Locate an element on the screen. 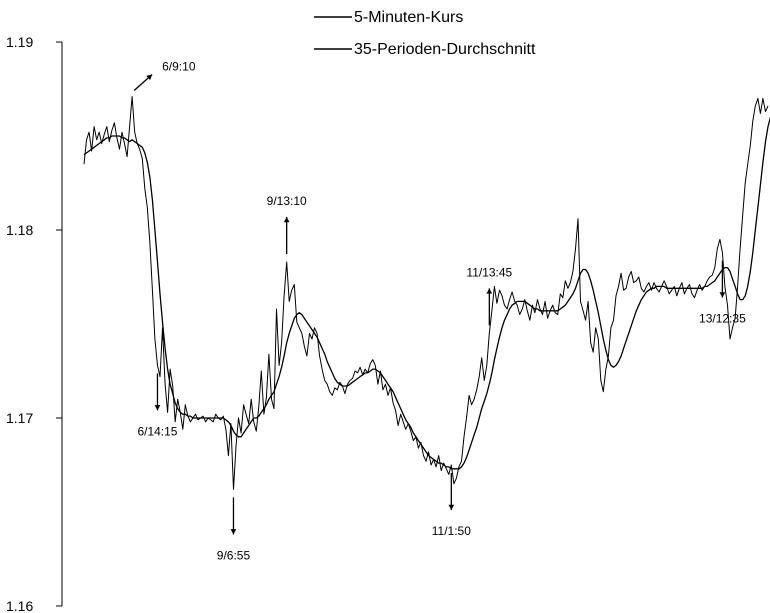 The width and height of the screenshot is (770, 613). annotation-label: 13/12:35 is located at coordinates (722, 319).